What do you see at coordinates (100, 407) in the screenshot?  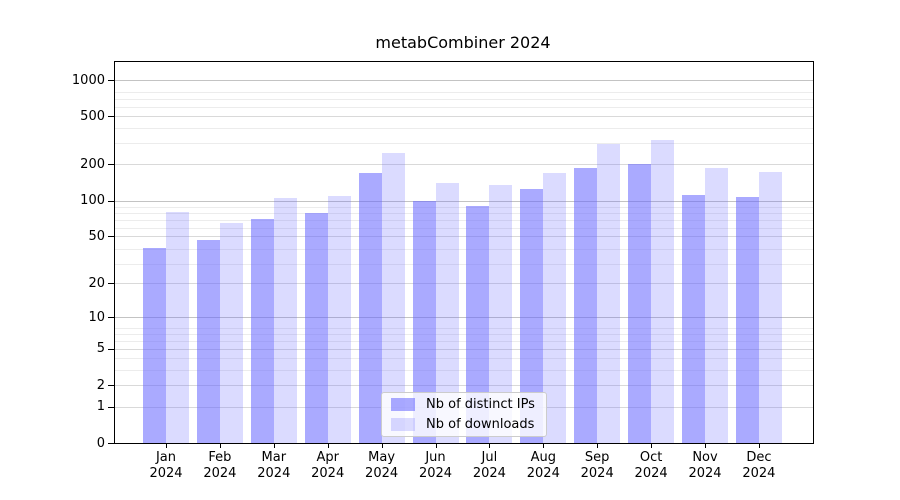 I see `y-tick-label: 1` at bounding box center [100, 407].